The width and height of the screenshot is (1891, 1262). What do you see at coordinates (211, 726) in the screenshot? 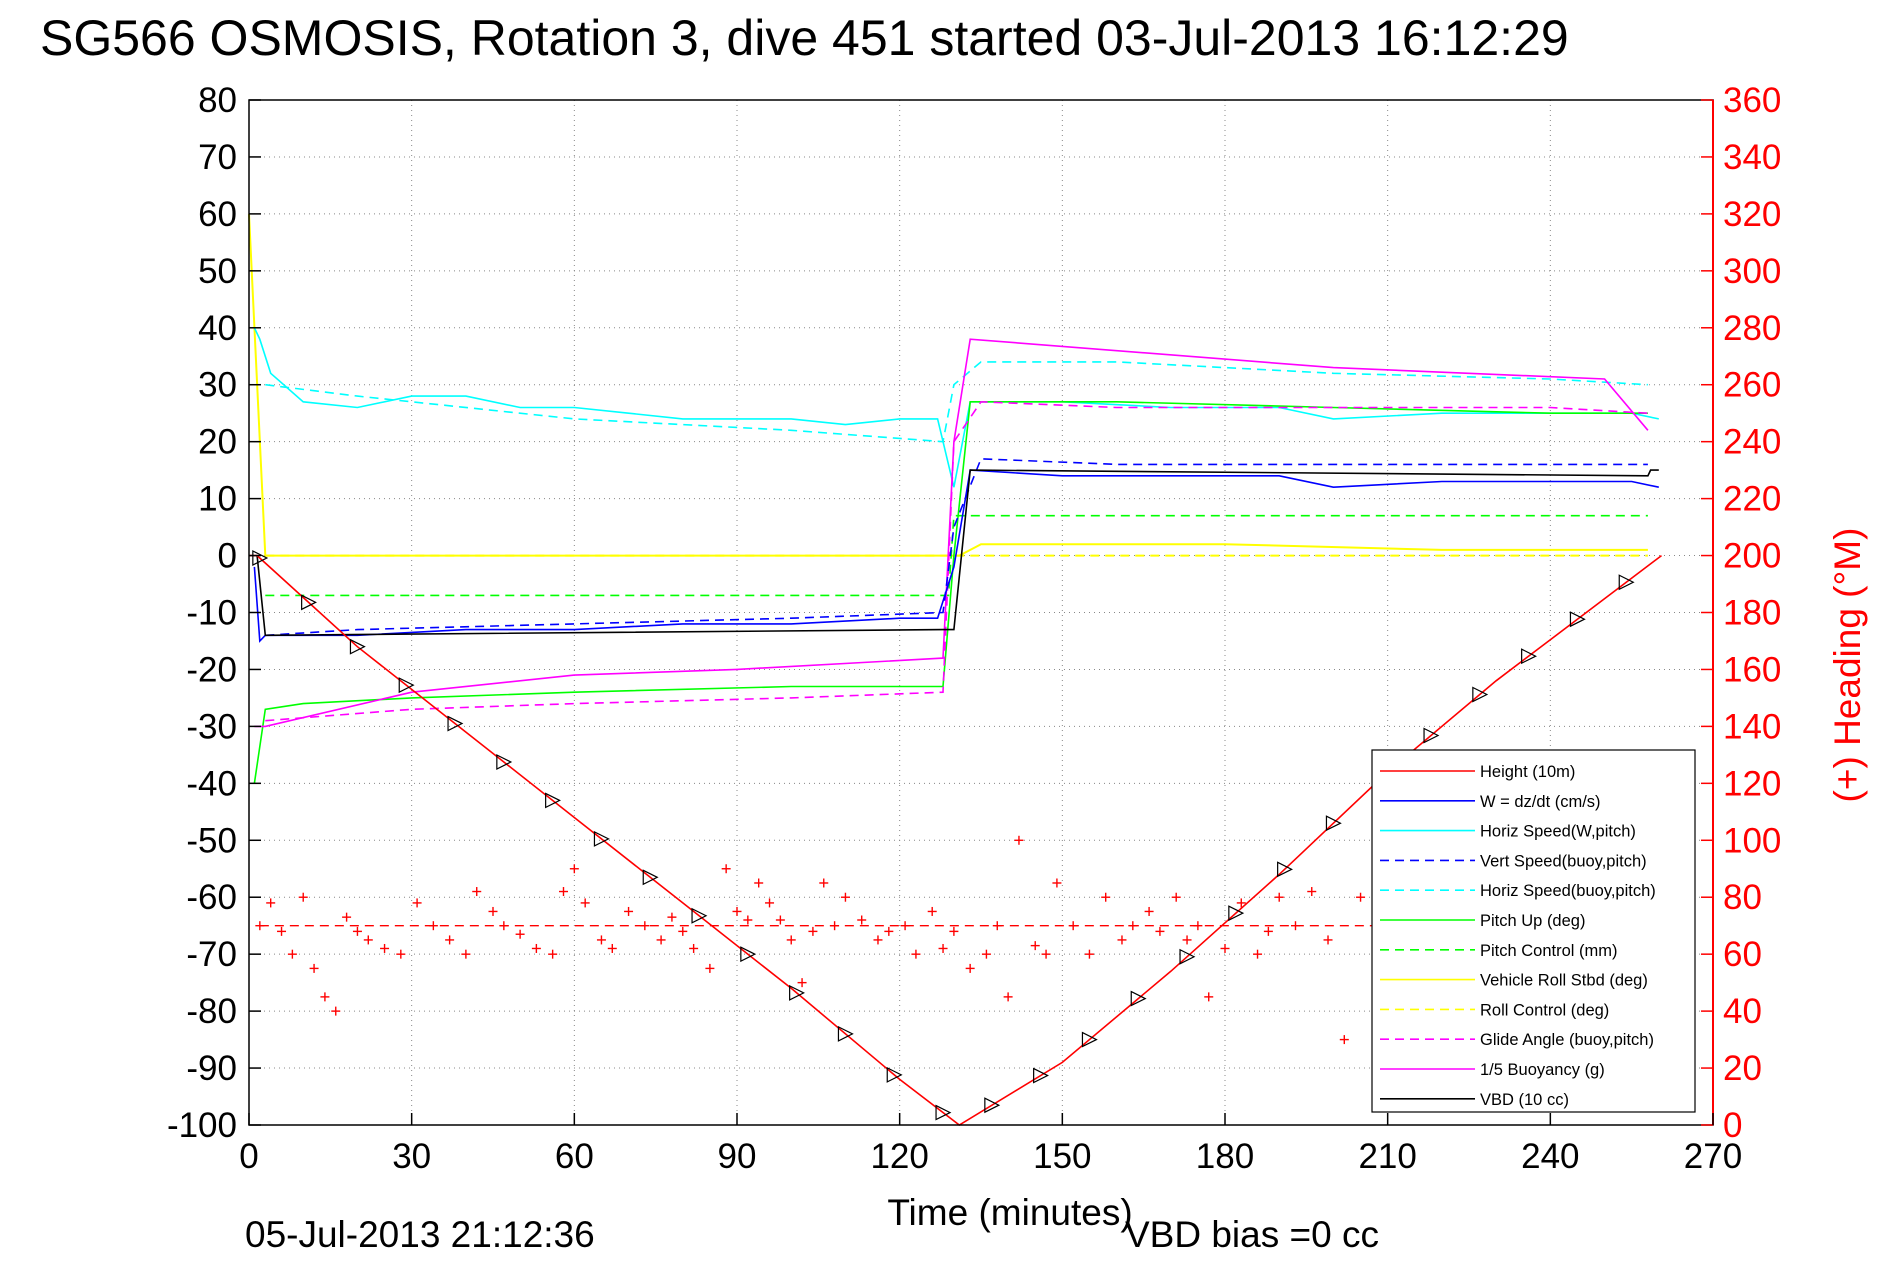
I see `left-tick-label: -30` at bounding box center [211, 726].